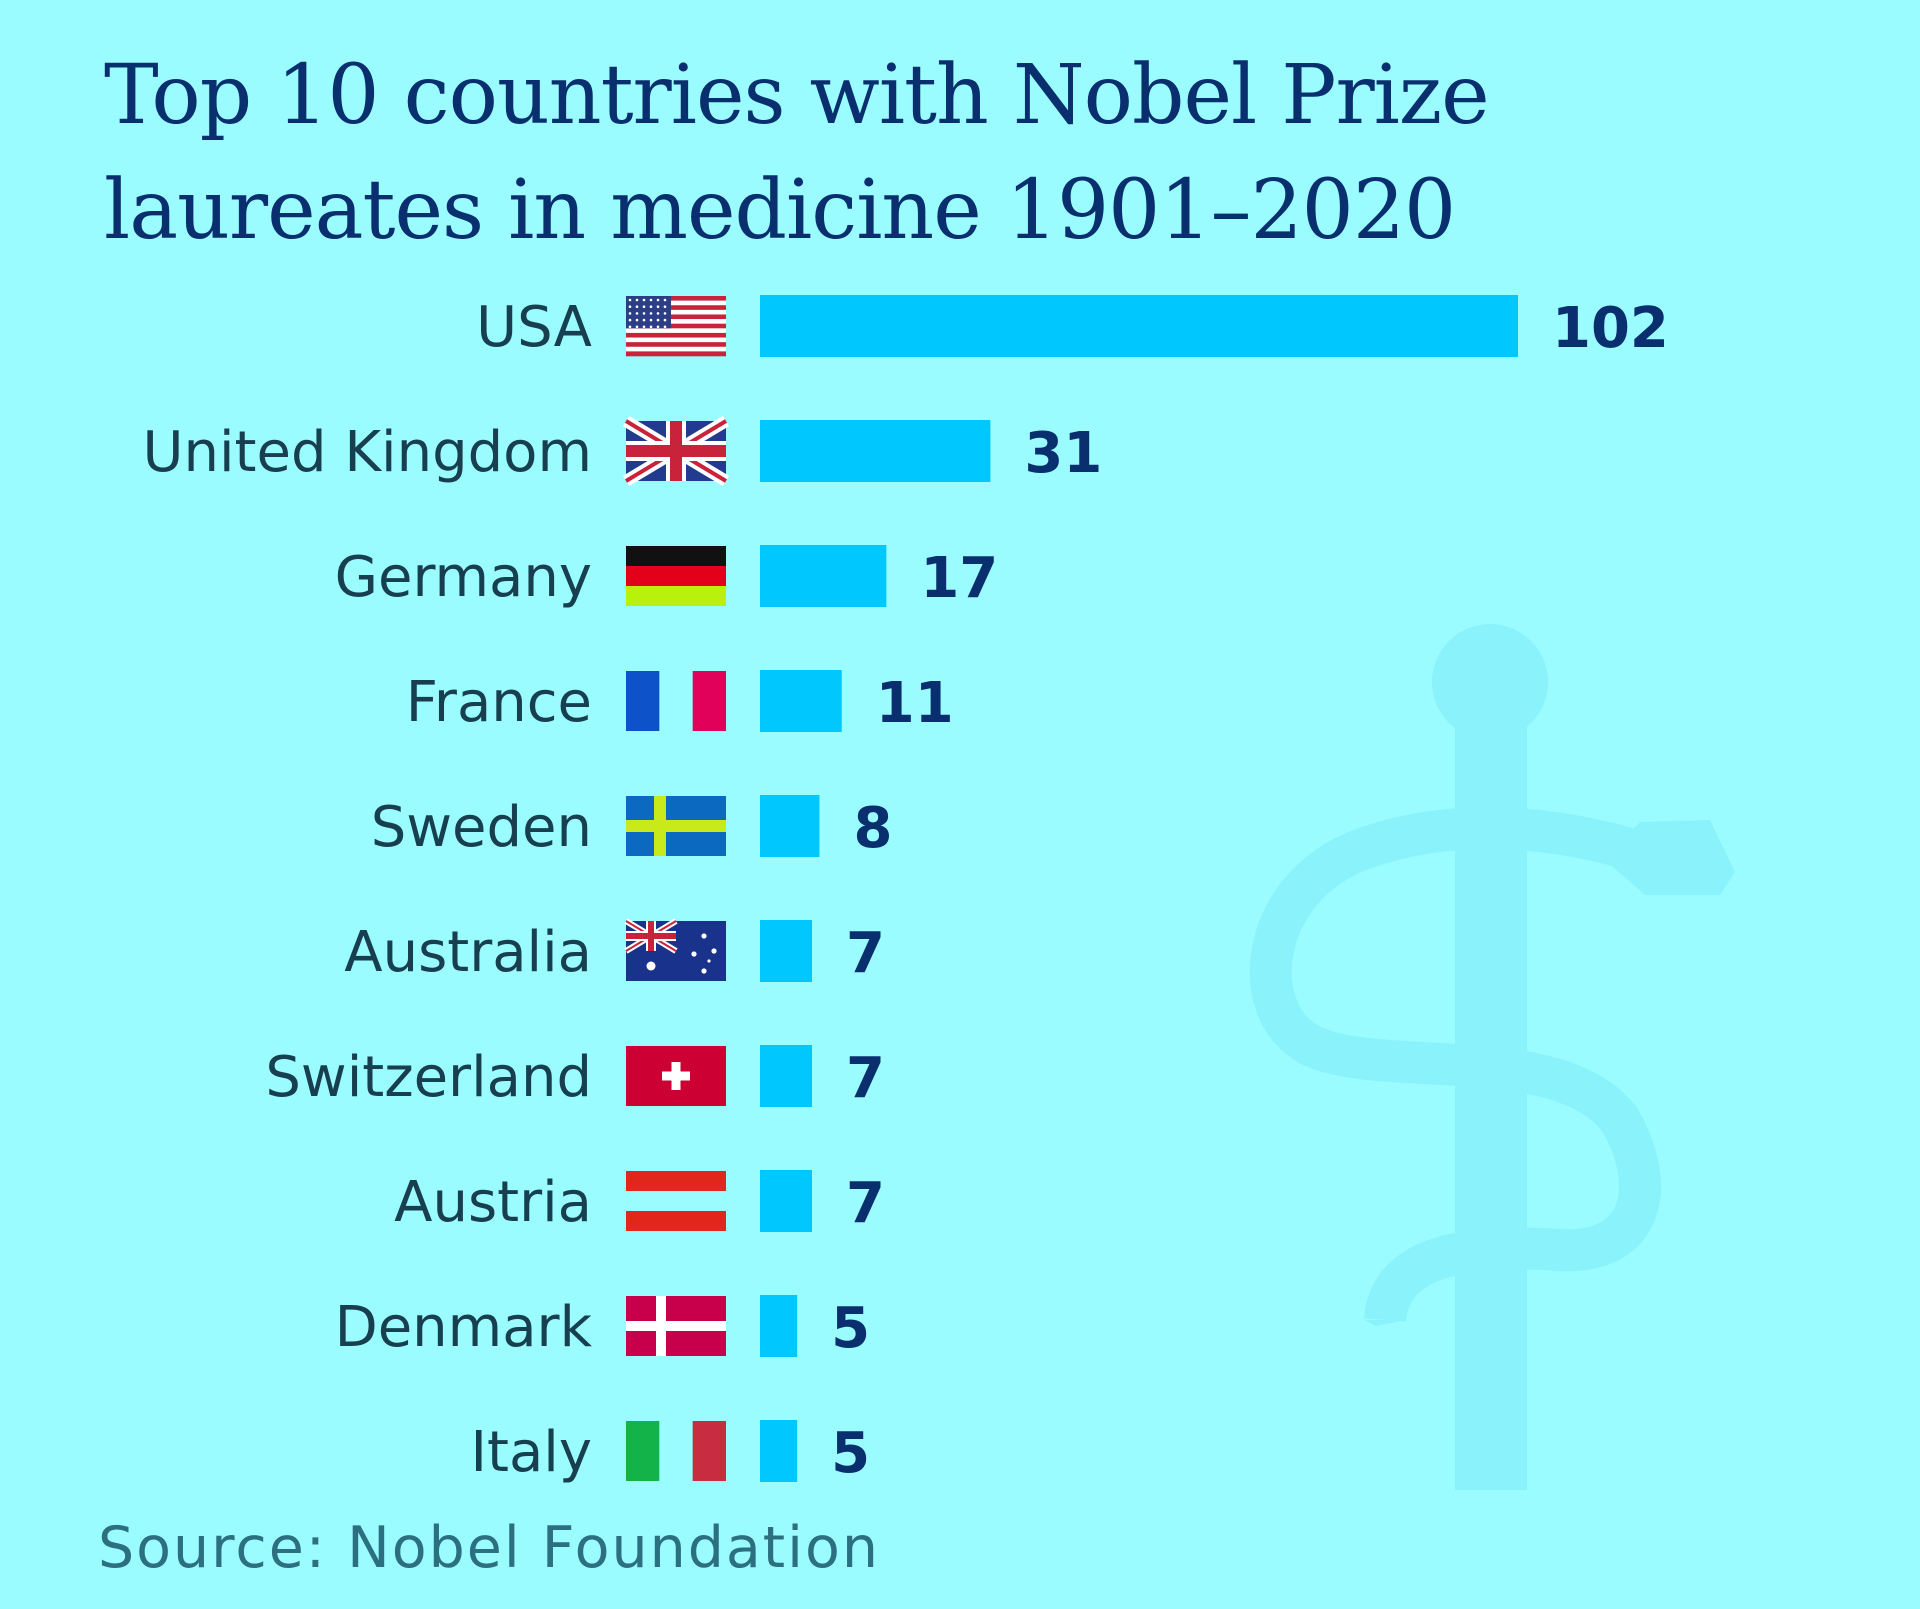 This screenshot has height=1609, width=1920. I want to click on value-label: 102, so click(1610, 328).